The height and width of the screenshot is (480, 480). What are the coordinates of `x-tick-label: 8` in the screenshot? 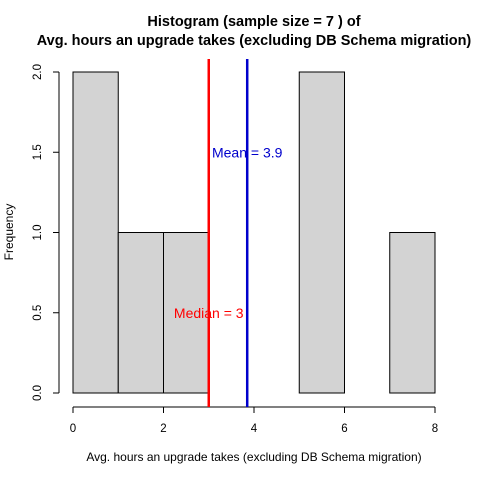 It's located at (435, 429).